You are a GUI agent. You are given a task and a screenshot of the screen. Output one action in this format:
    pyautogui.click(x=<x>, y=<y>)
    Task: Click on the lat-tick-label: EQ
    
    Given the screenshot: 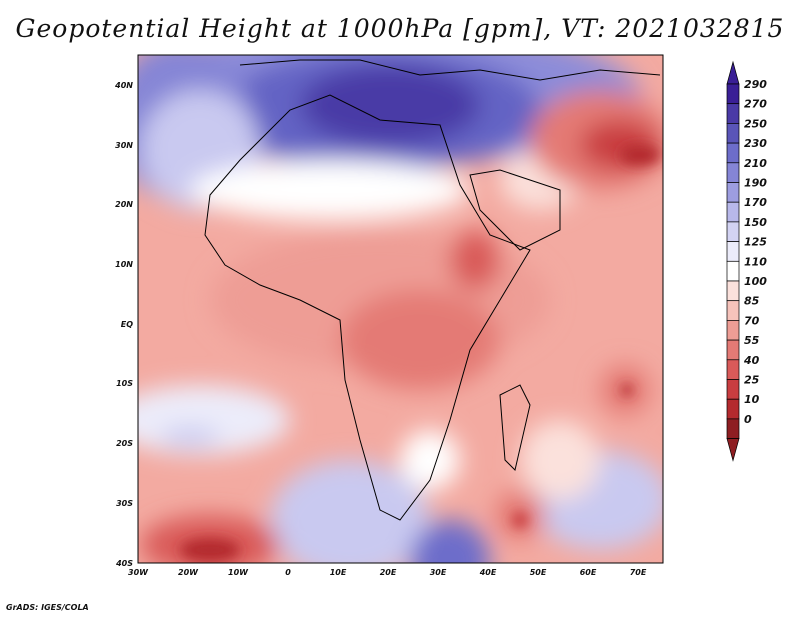 What is the action you would take?
    pyautogui.click(x=127, y=324)
    